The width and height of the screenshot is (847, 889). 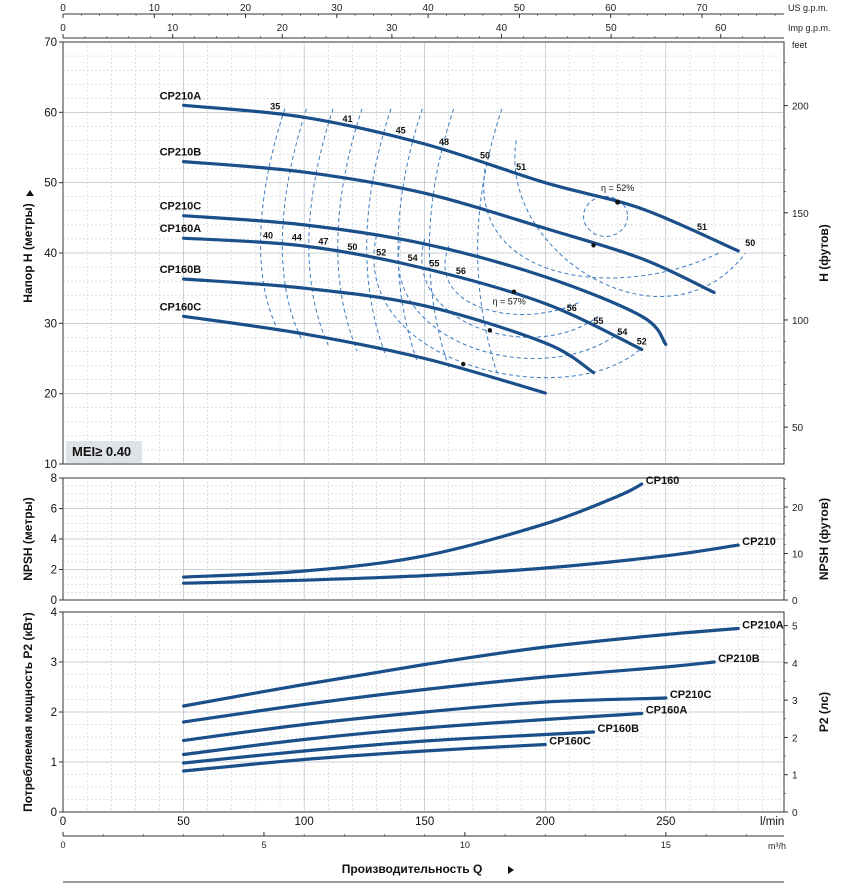 I want to click on efficiency-label: 48, so click(x=444, y=142).